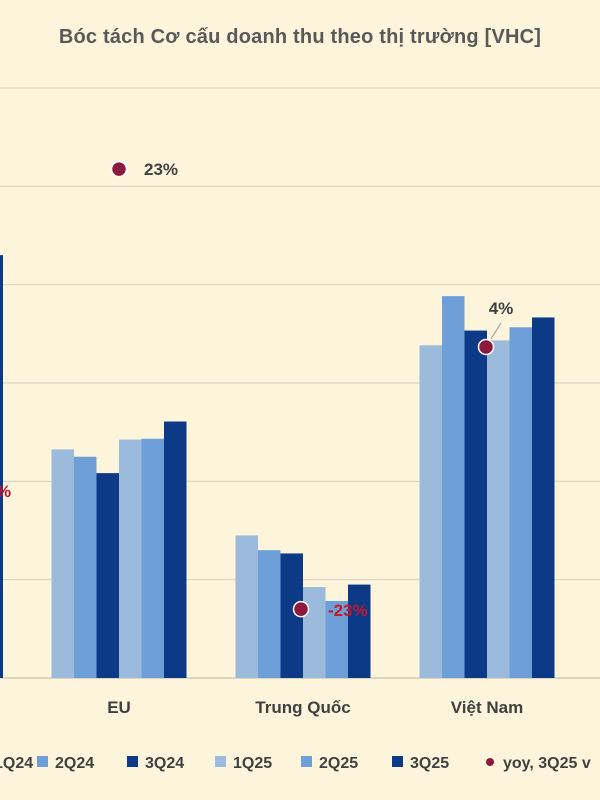 The width and height of the screenshot is (600, 800). I want to click on bar-1Q24-Việt Nam, so click(430, 511).